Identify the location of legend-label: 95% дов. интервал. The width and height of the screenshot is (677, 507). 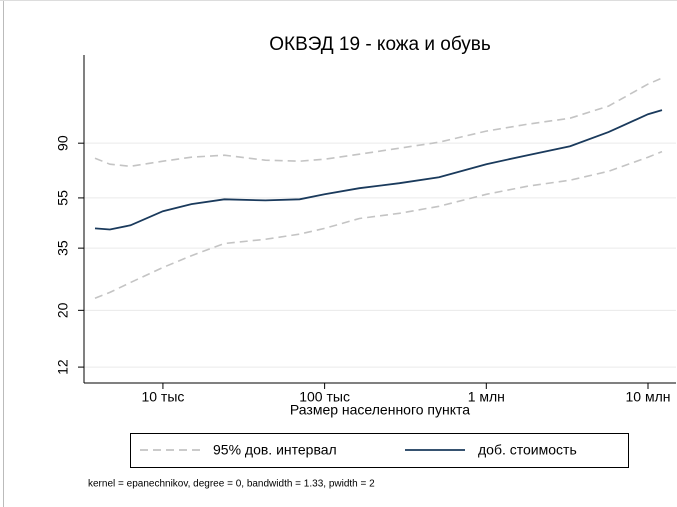
(275, 450).